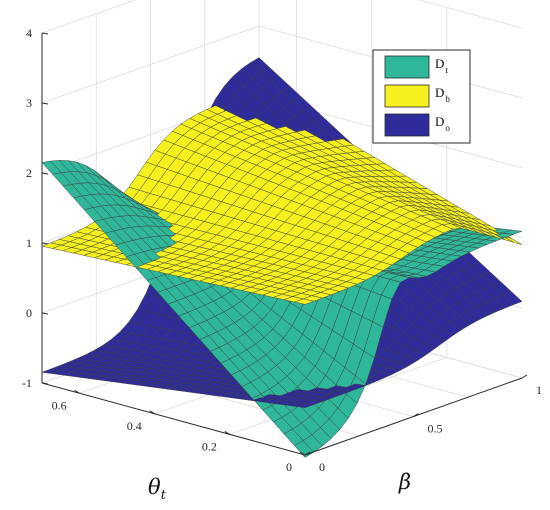  What do you see at coordinates (539, 390) in the screenshot?
I see `beta-tick-label: 1` at bounding box center [539, 390].